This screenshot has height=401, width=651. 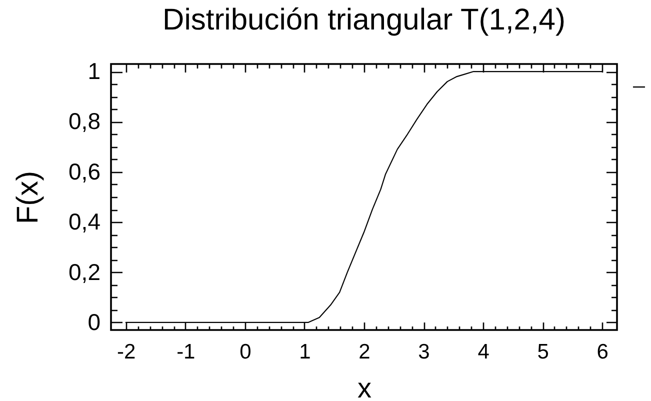 I want to click on y-tick-label: 0,6, so click(x=84, y=171).